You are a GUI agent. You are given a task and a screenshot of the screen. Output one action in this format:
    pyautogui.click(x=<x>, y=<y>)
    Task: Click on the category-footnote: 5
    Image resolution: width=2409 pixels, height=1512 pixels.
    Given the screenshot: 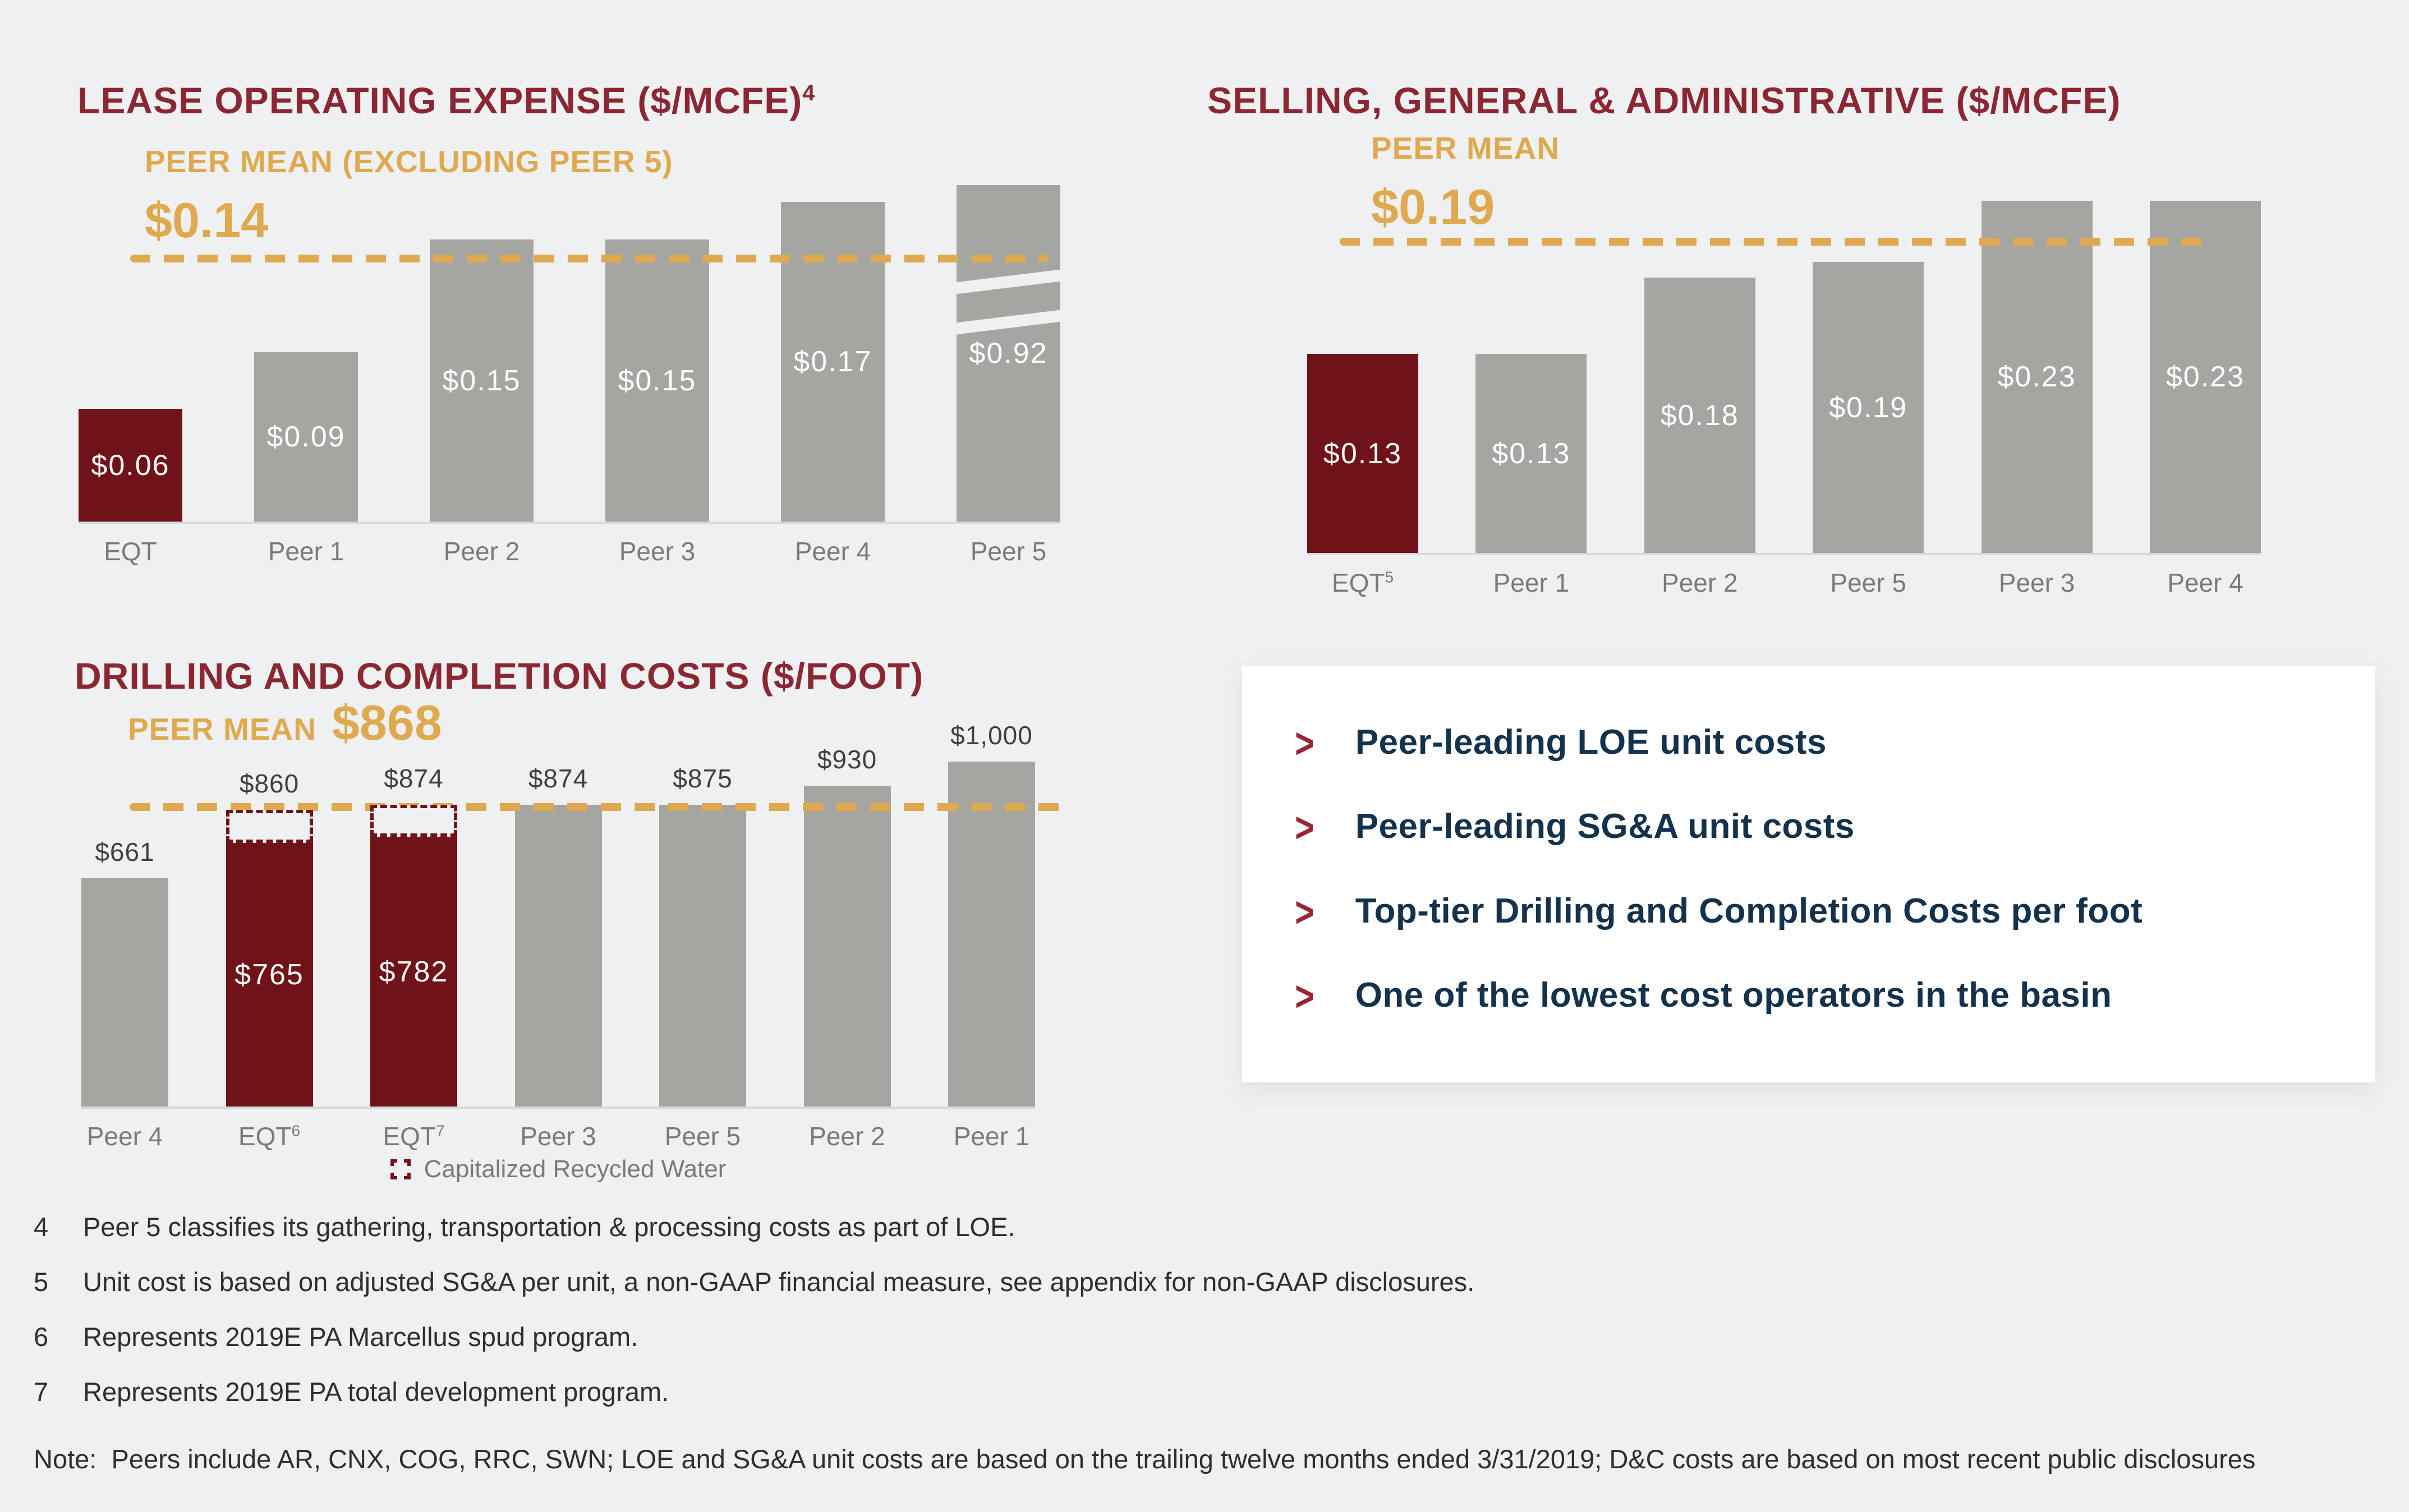 What is the action you would take?
    pyautogui.click(x=1390, y=577)
    